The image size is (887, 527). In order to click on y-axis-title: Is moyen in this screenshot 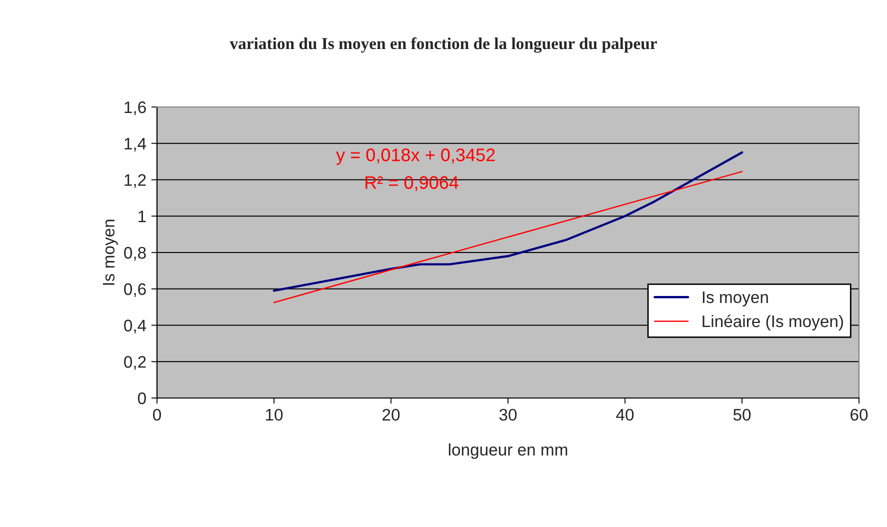, I will do `click(110, 252)`.